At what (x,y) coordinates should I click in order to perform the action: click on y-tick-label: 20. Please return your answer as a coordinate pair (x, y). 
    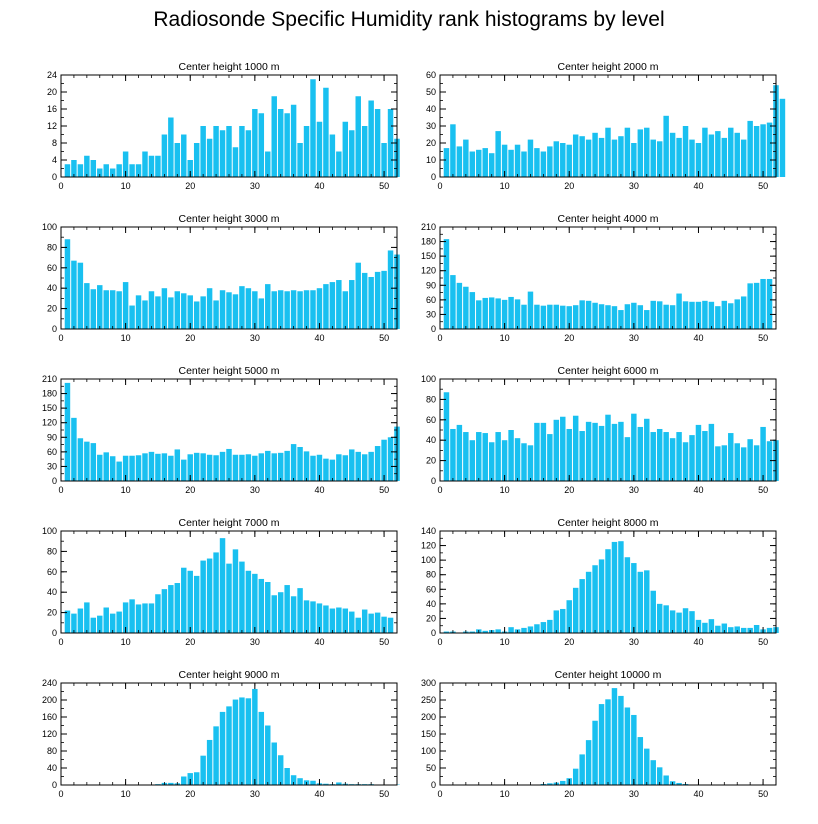
    Looking at the image, I should click on (431, 143).